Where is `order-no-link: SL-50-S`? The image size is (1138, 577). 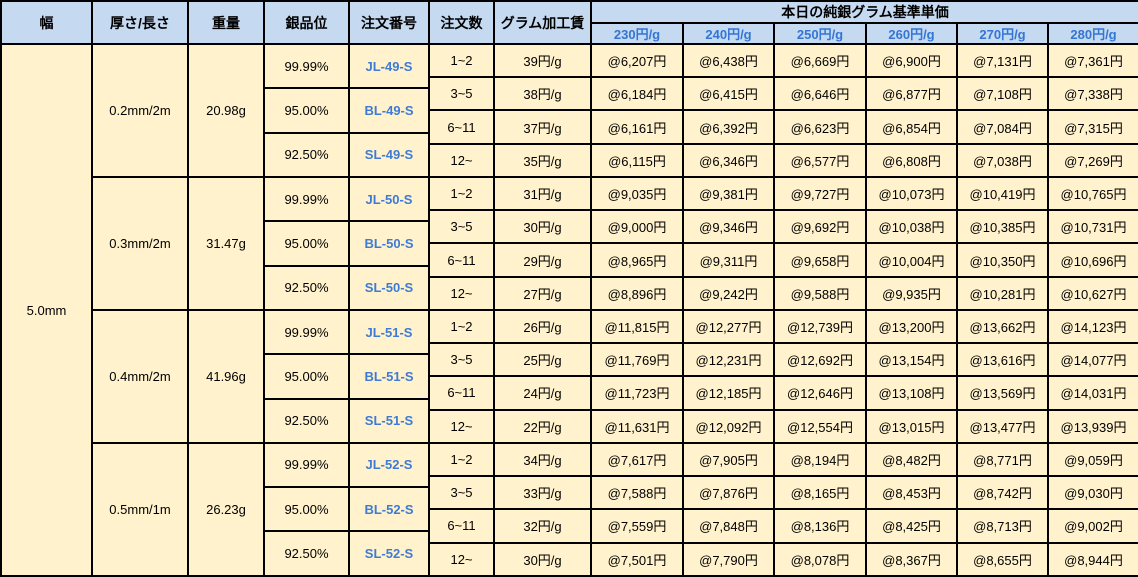
order-no-link: SL-50-S is located at coordinates (389, 287).